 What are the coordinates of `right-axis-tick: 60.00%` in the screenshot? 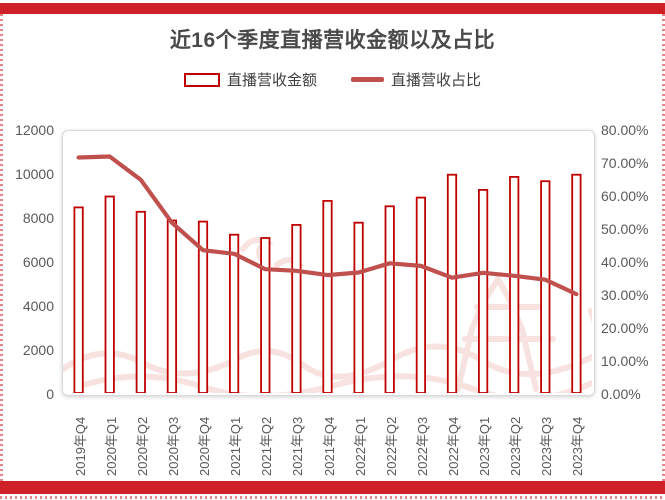 It's located at (625, 196).